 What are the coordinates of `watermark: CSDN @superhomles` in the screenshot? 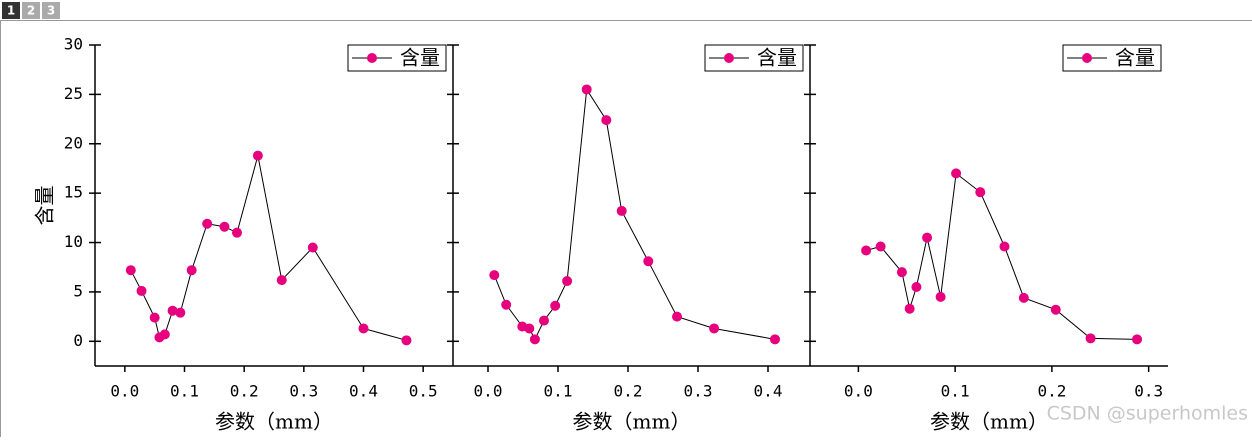 It's located at (1147, 414).